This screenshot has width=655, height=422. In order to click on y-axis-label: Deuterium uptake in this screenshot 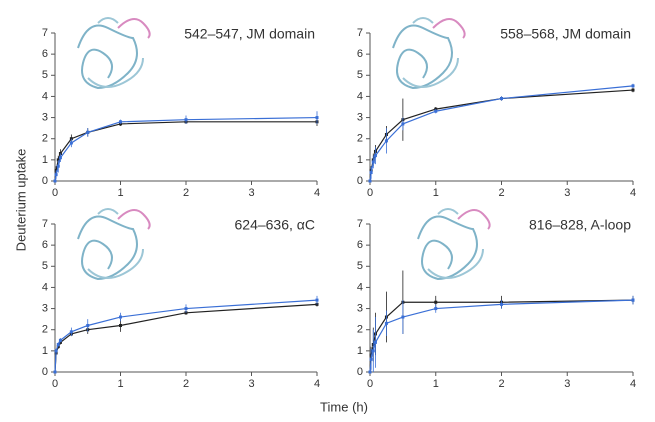, I will do `click(20, 200)`.